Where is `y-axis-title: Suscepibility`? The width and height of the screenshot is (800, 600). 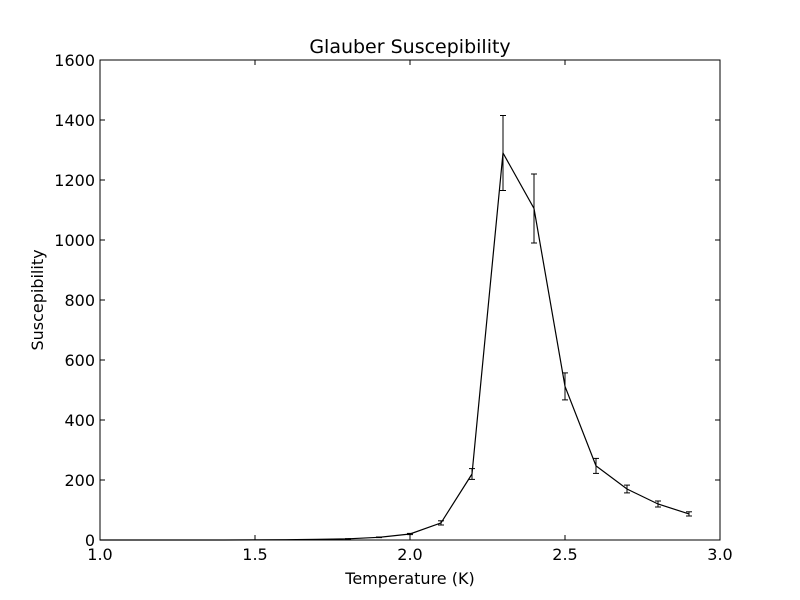 y-axis-title: Suscepibility is located at coordinates (37, 299).